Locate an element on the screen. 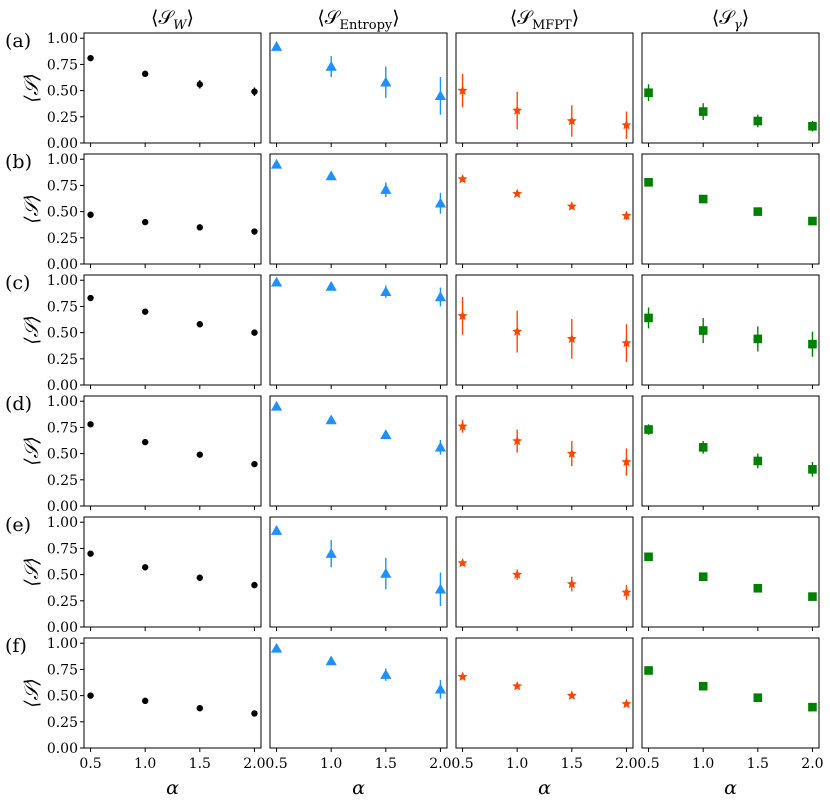 Image resolution: width=830 pixels, height=803 pixels. y-tick-label-row-2-2: 0.25 is located at coordinates (62, 239).